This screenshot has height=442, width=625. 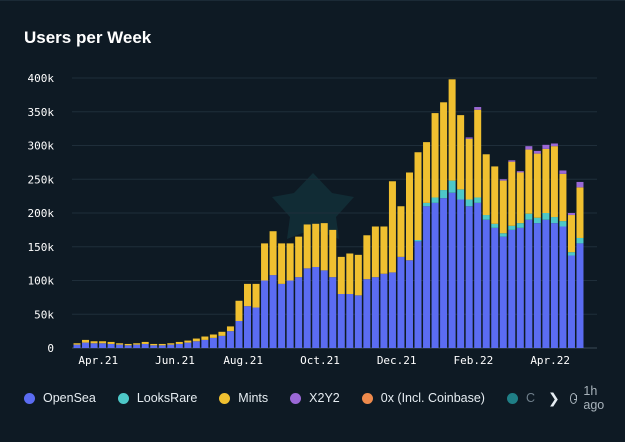 I want to click on legend-item-looksrare: LooksRare, so click(x=157, y=398).